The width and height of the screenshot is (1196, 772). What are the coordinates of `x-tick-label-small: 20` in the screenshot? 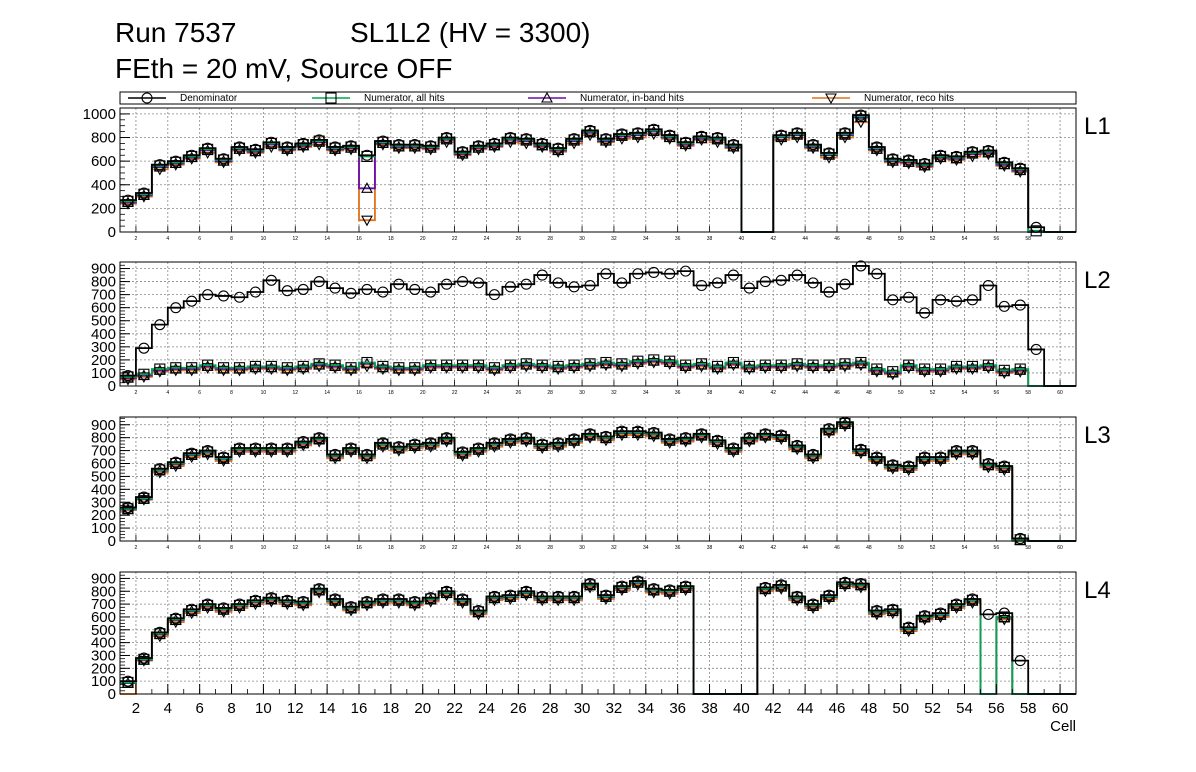 It's located at (423, 239).